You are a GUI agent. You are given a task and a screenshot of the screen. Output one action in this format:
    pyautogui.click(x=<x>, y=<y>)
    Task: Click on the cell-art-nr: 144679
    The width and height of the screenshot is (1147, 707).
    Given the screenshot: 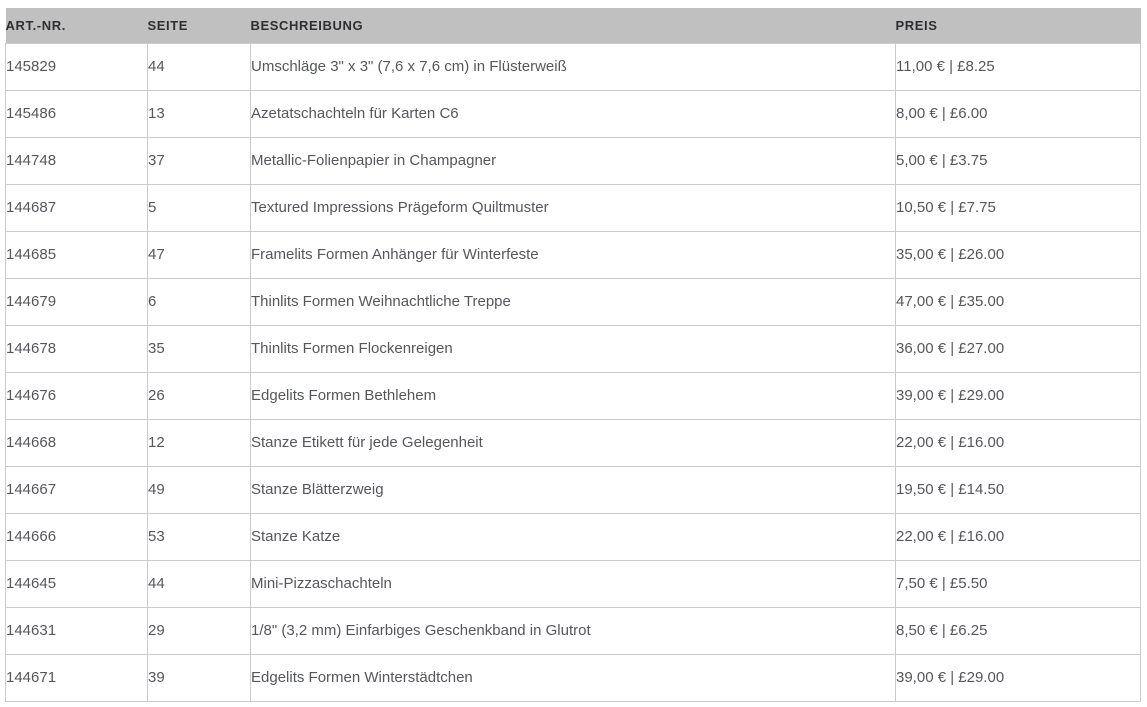 What is the action you would take?
    pyautogui.click(x=76, y=302)
    